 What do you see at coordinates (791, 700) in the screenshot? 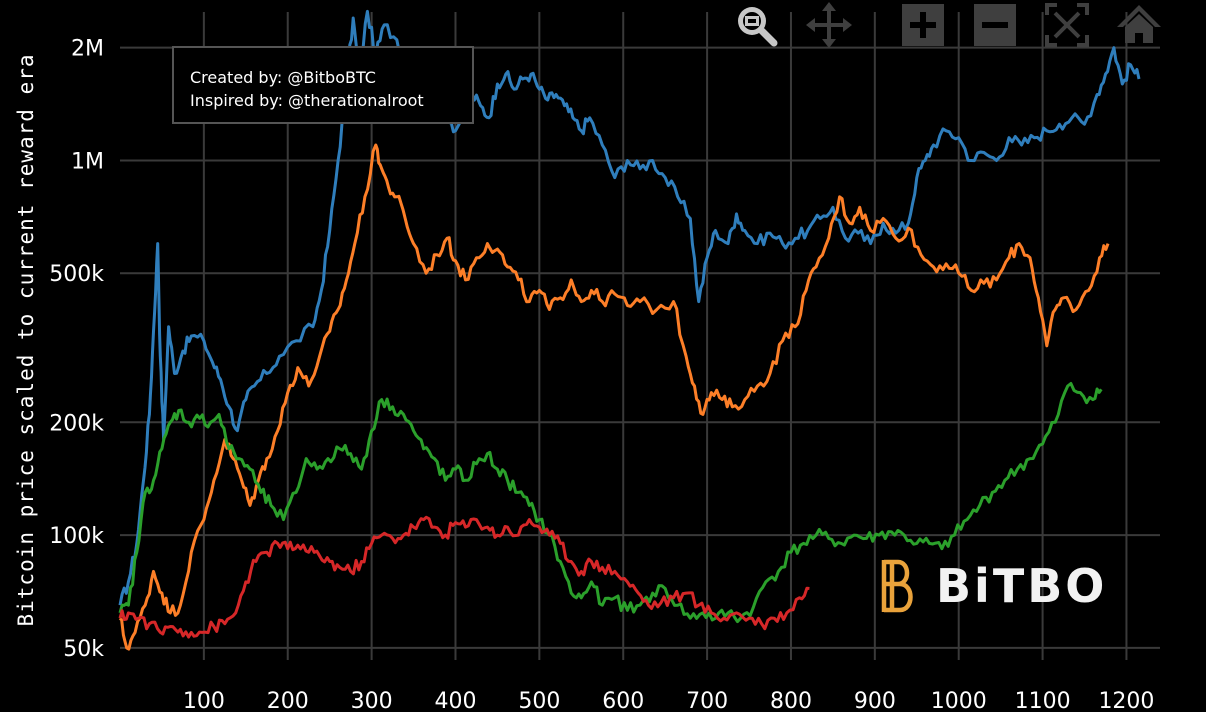
I see `x-tick-label: 800` at bounding box center [791, 700].